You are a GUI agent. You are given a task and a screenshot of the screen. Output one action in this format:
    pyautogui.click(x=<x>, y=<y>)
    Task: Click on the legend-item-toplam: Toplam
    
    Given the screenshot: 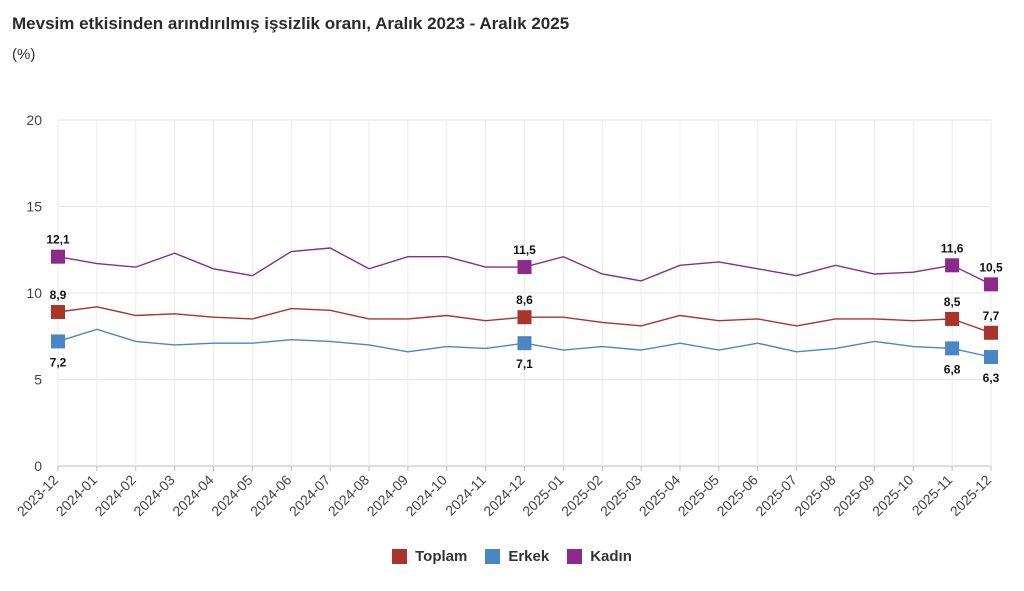 What is the action you would take?
    pyautogui.click(x=429, y=556)
    